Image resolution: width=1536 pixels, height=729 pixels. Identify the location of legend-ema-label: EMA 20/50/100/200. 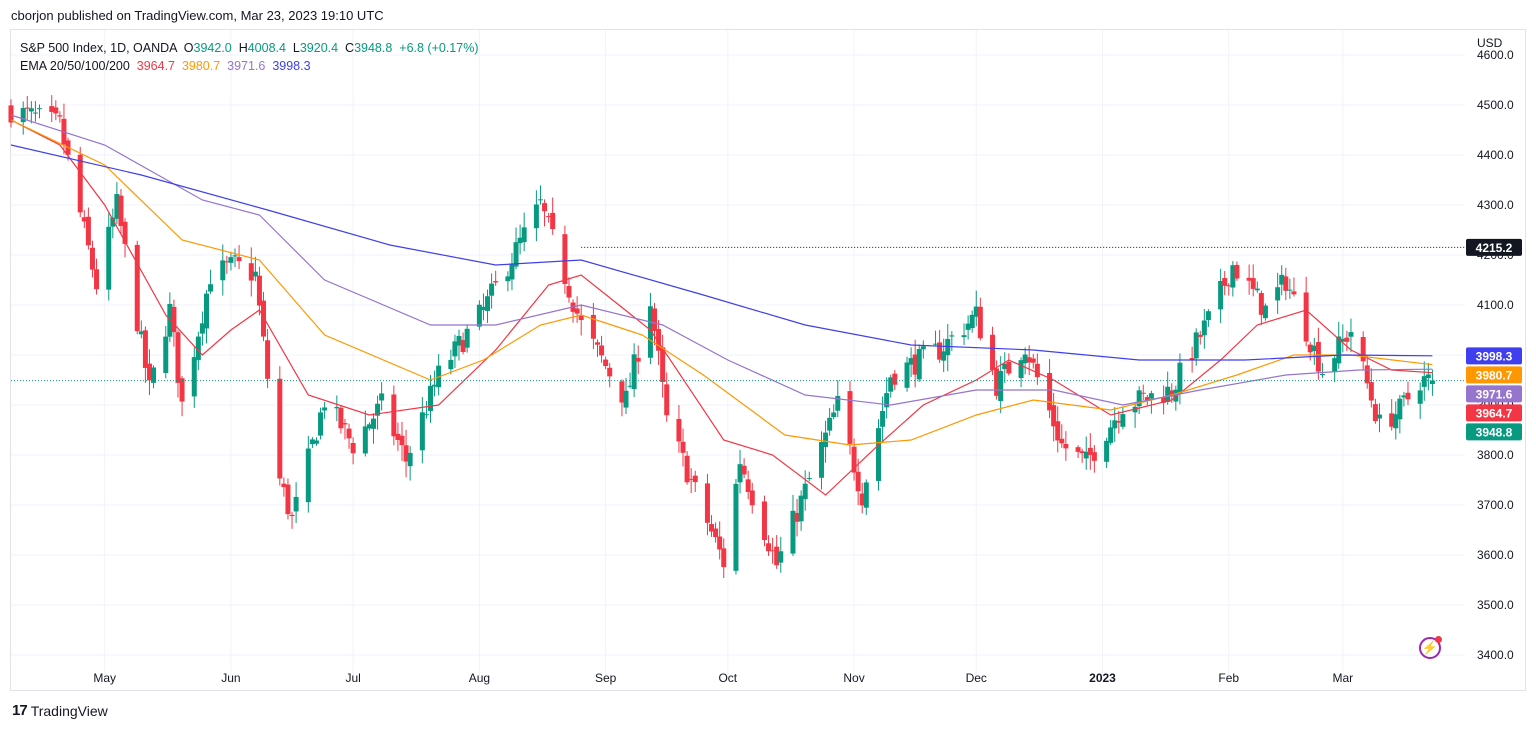
(75, 66).